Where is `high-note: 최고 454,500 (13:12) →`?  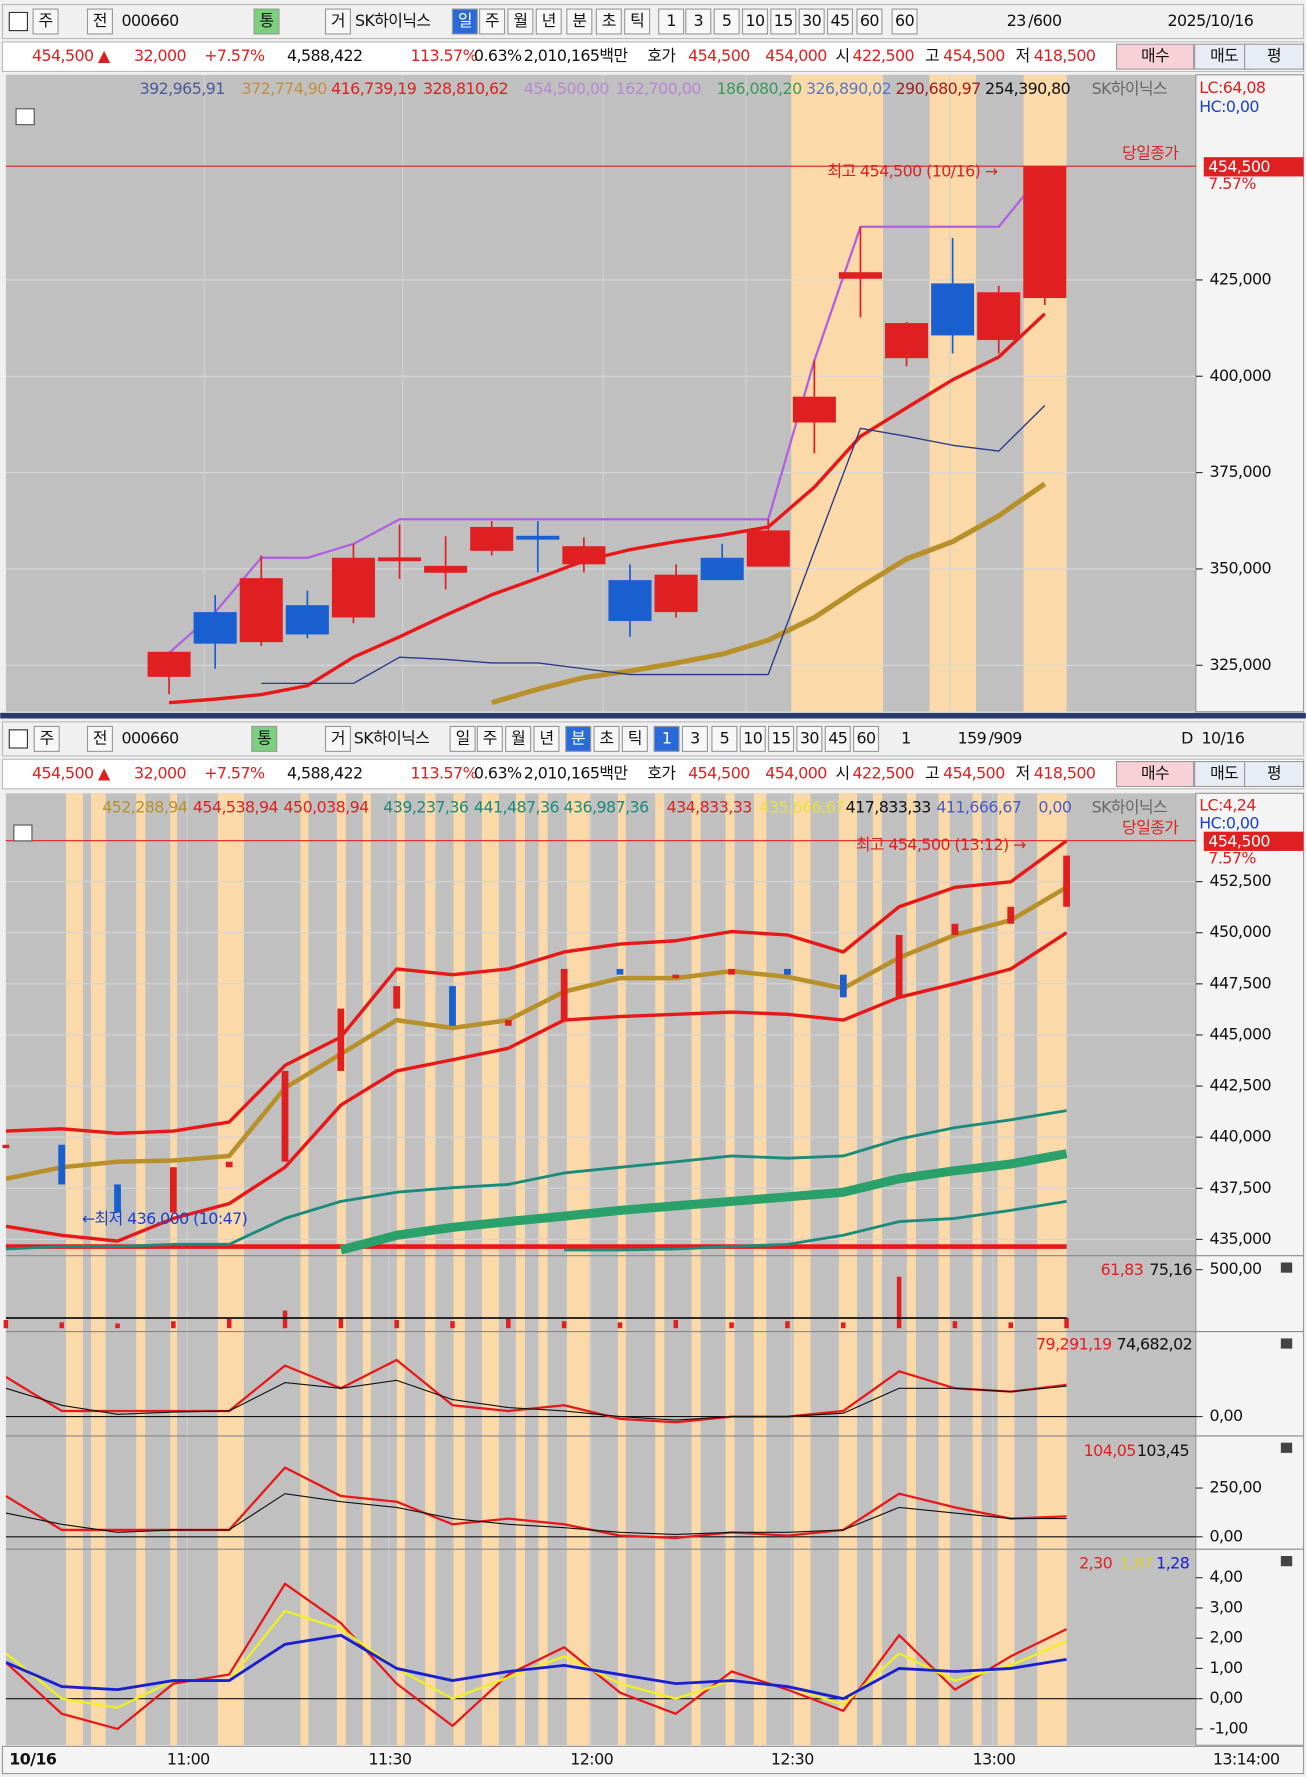
high-note: 최고 454,500 (13:12) → is located at coordinates (941, 844).